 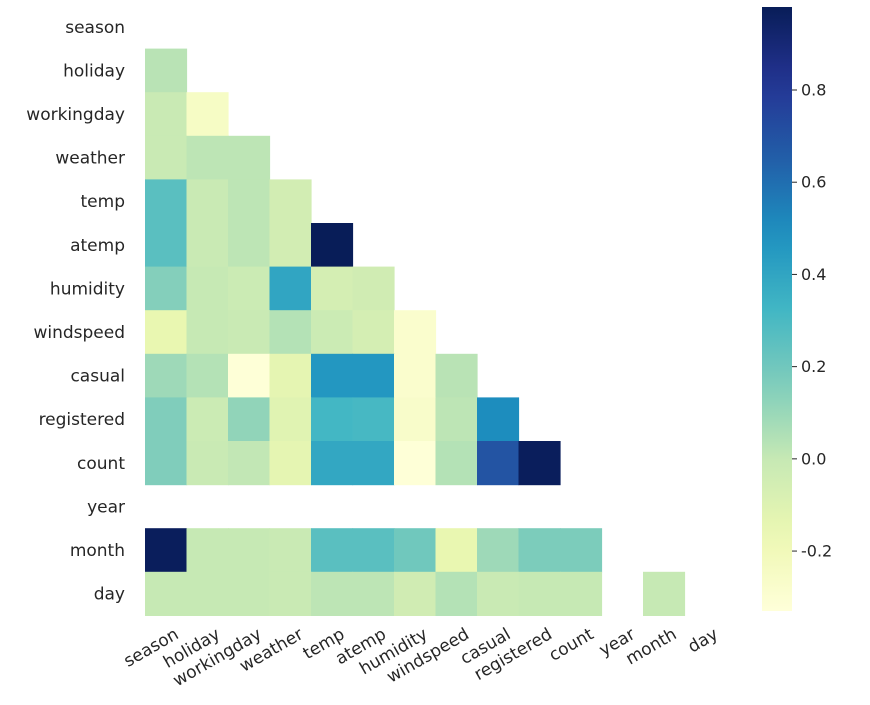 What do you see at coordinates (166, 550) in the screenshot?
I see `cell-month-season` at bounding box center [166, 550].